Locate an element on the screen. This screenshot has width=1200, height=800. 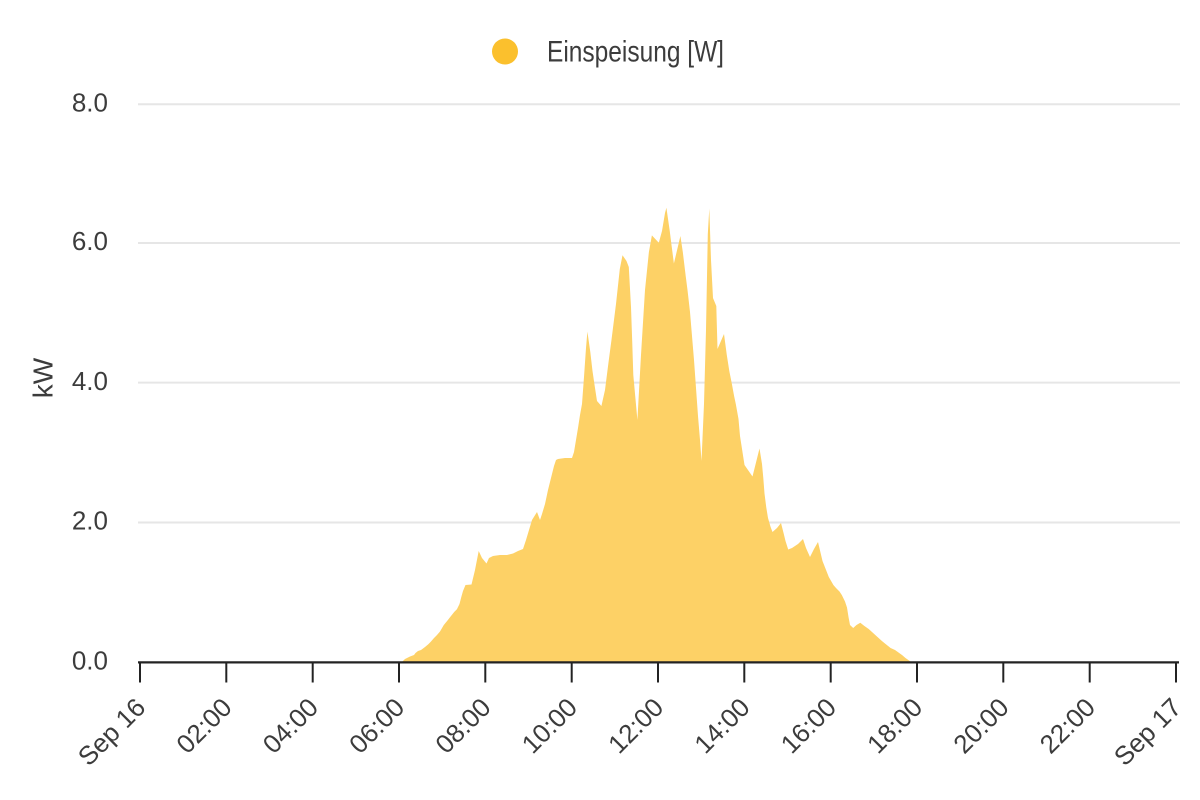
svg-text: Sep 16 is located at coordinates (111, 731).